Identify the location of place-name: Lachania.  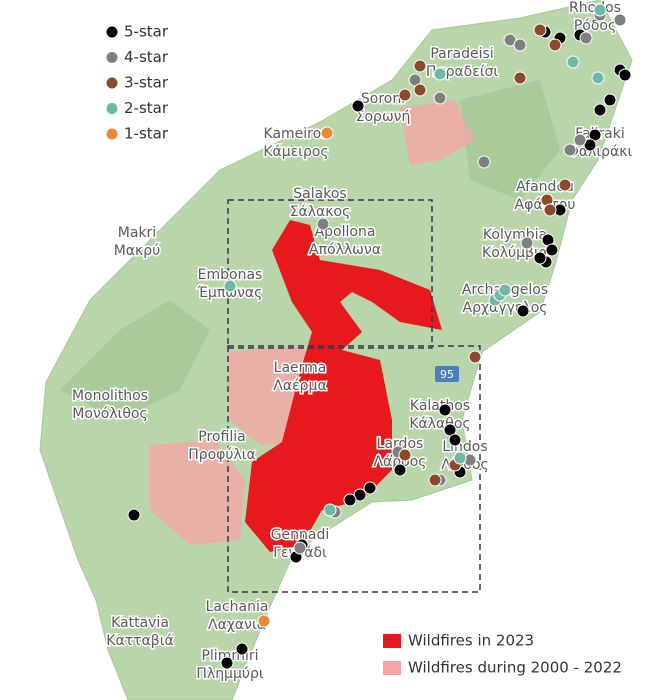
(237, 607).